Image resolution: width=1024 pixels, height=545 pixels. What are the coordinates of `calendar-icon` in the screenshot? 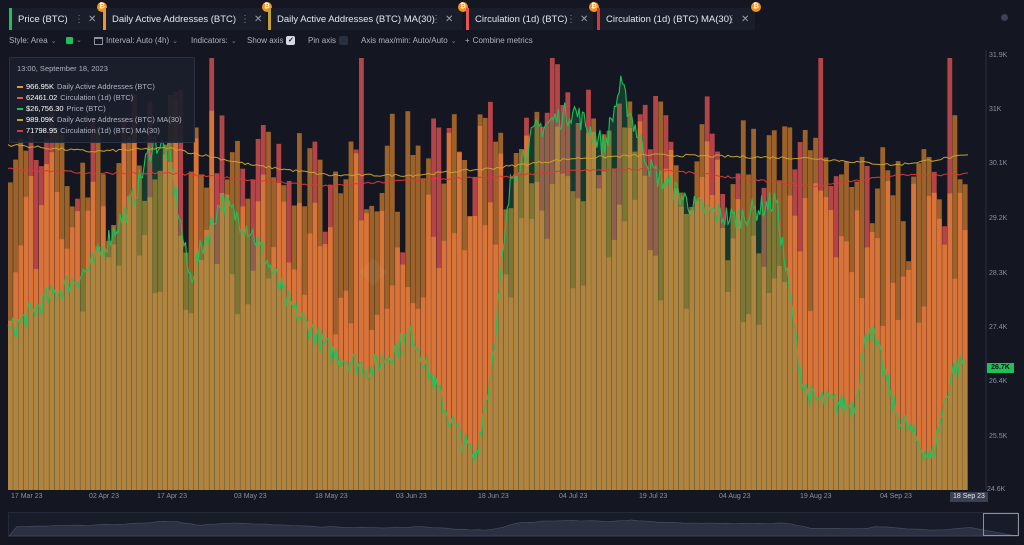 It's located at (98, 40).